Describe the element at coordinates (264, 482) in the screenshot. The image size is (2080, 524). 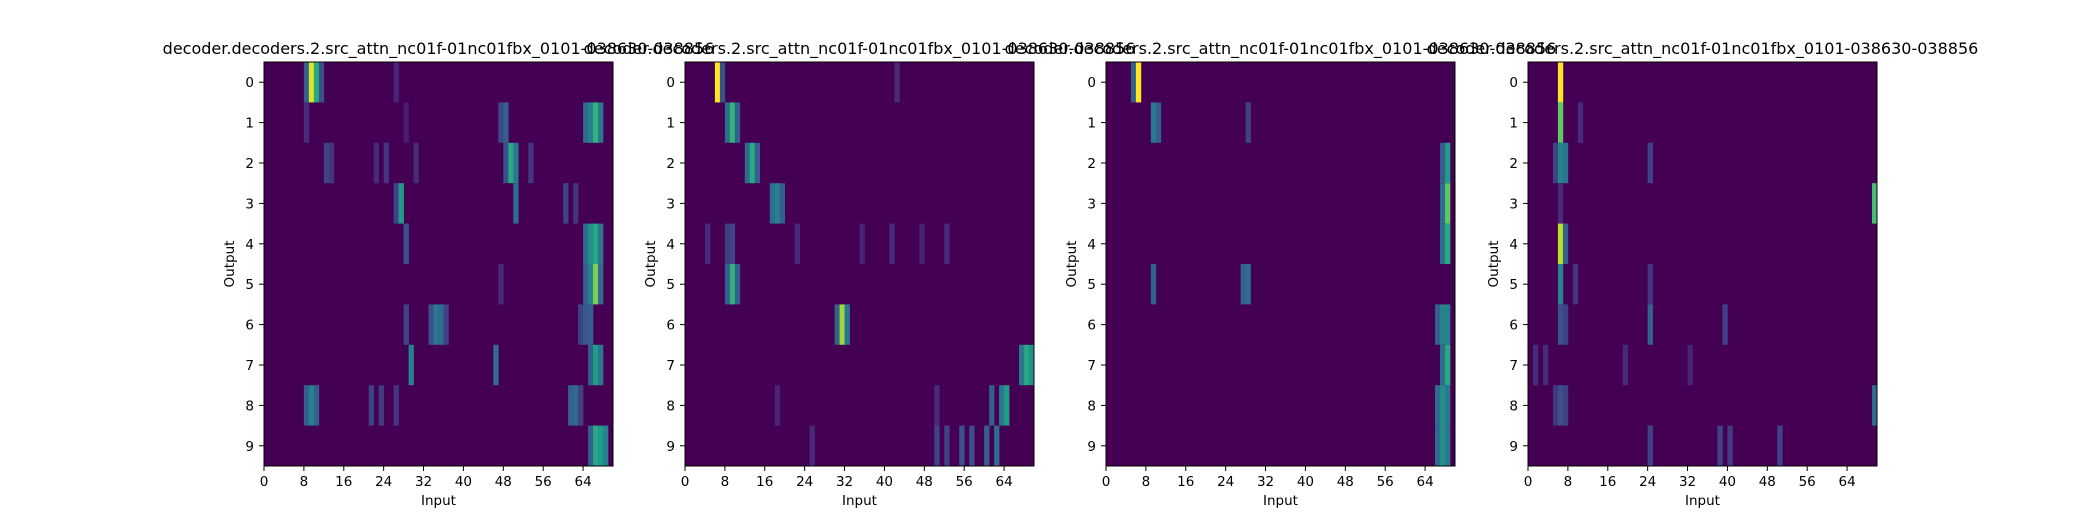
I see `x-tick-label: 0` at that location.